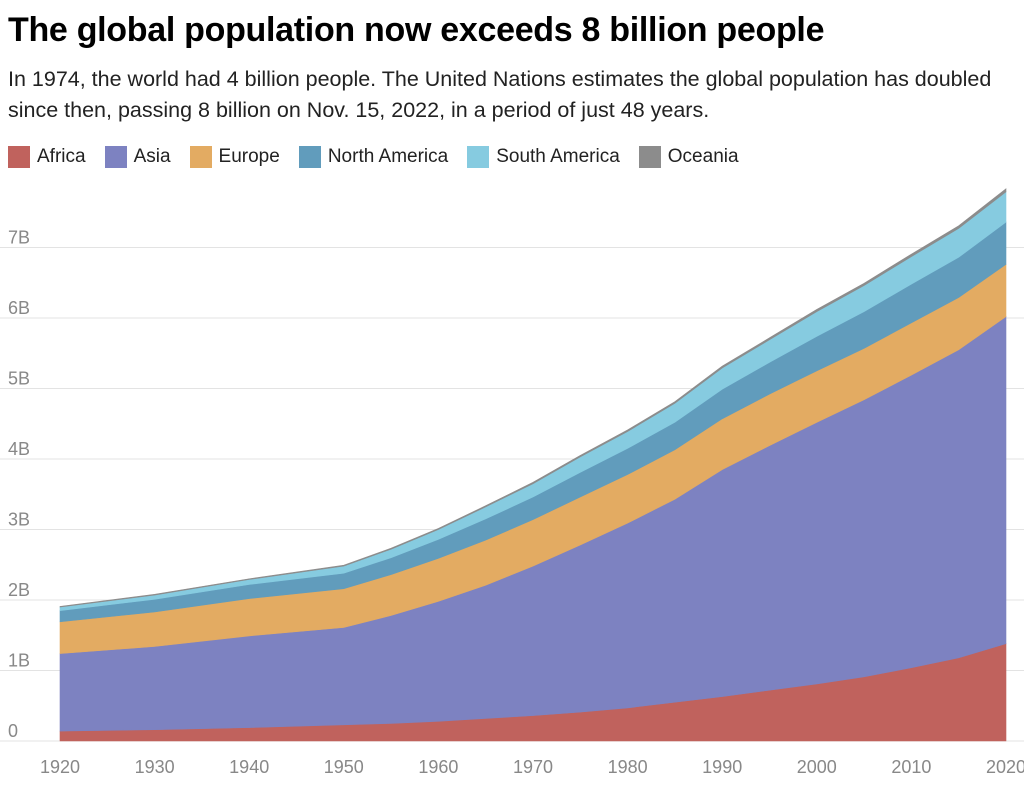 This screenshot has height=787, width=1024. What do you see at coordinates (438, 767) in the screenshot?
I see `x-tick-label: 1960` at bounding box center [438, 767].